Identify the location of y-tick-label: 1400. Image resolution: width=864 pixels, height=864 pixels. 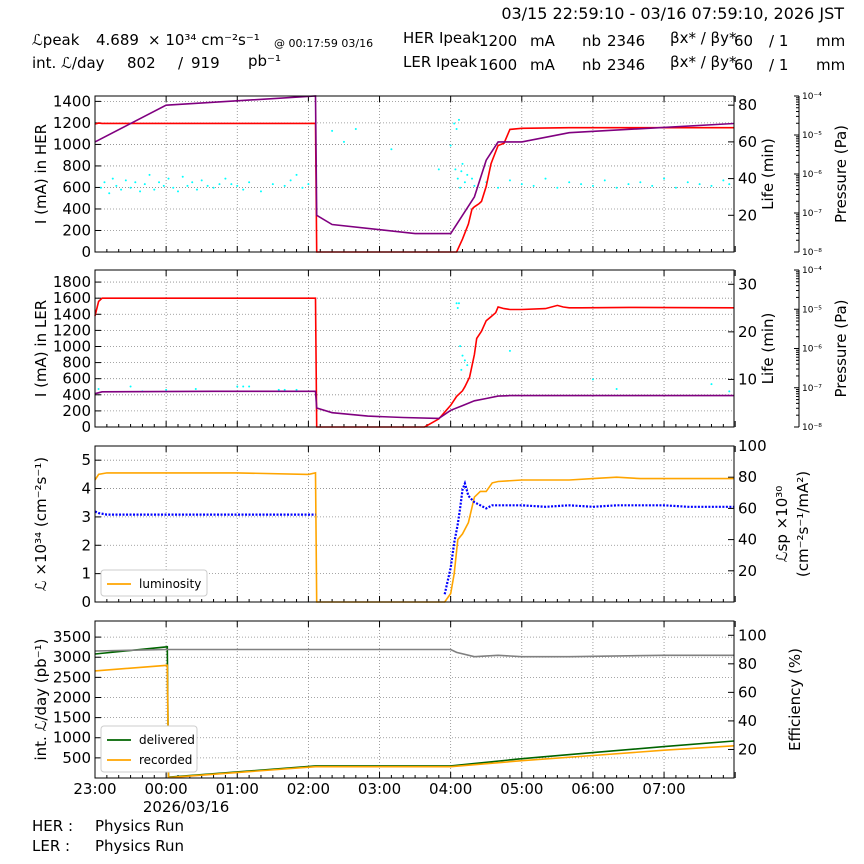
(72, 314).